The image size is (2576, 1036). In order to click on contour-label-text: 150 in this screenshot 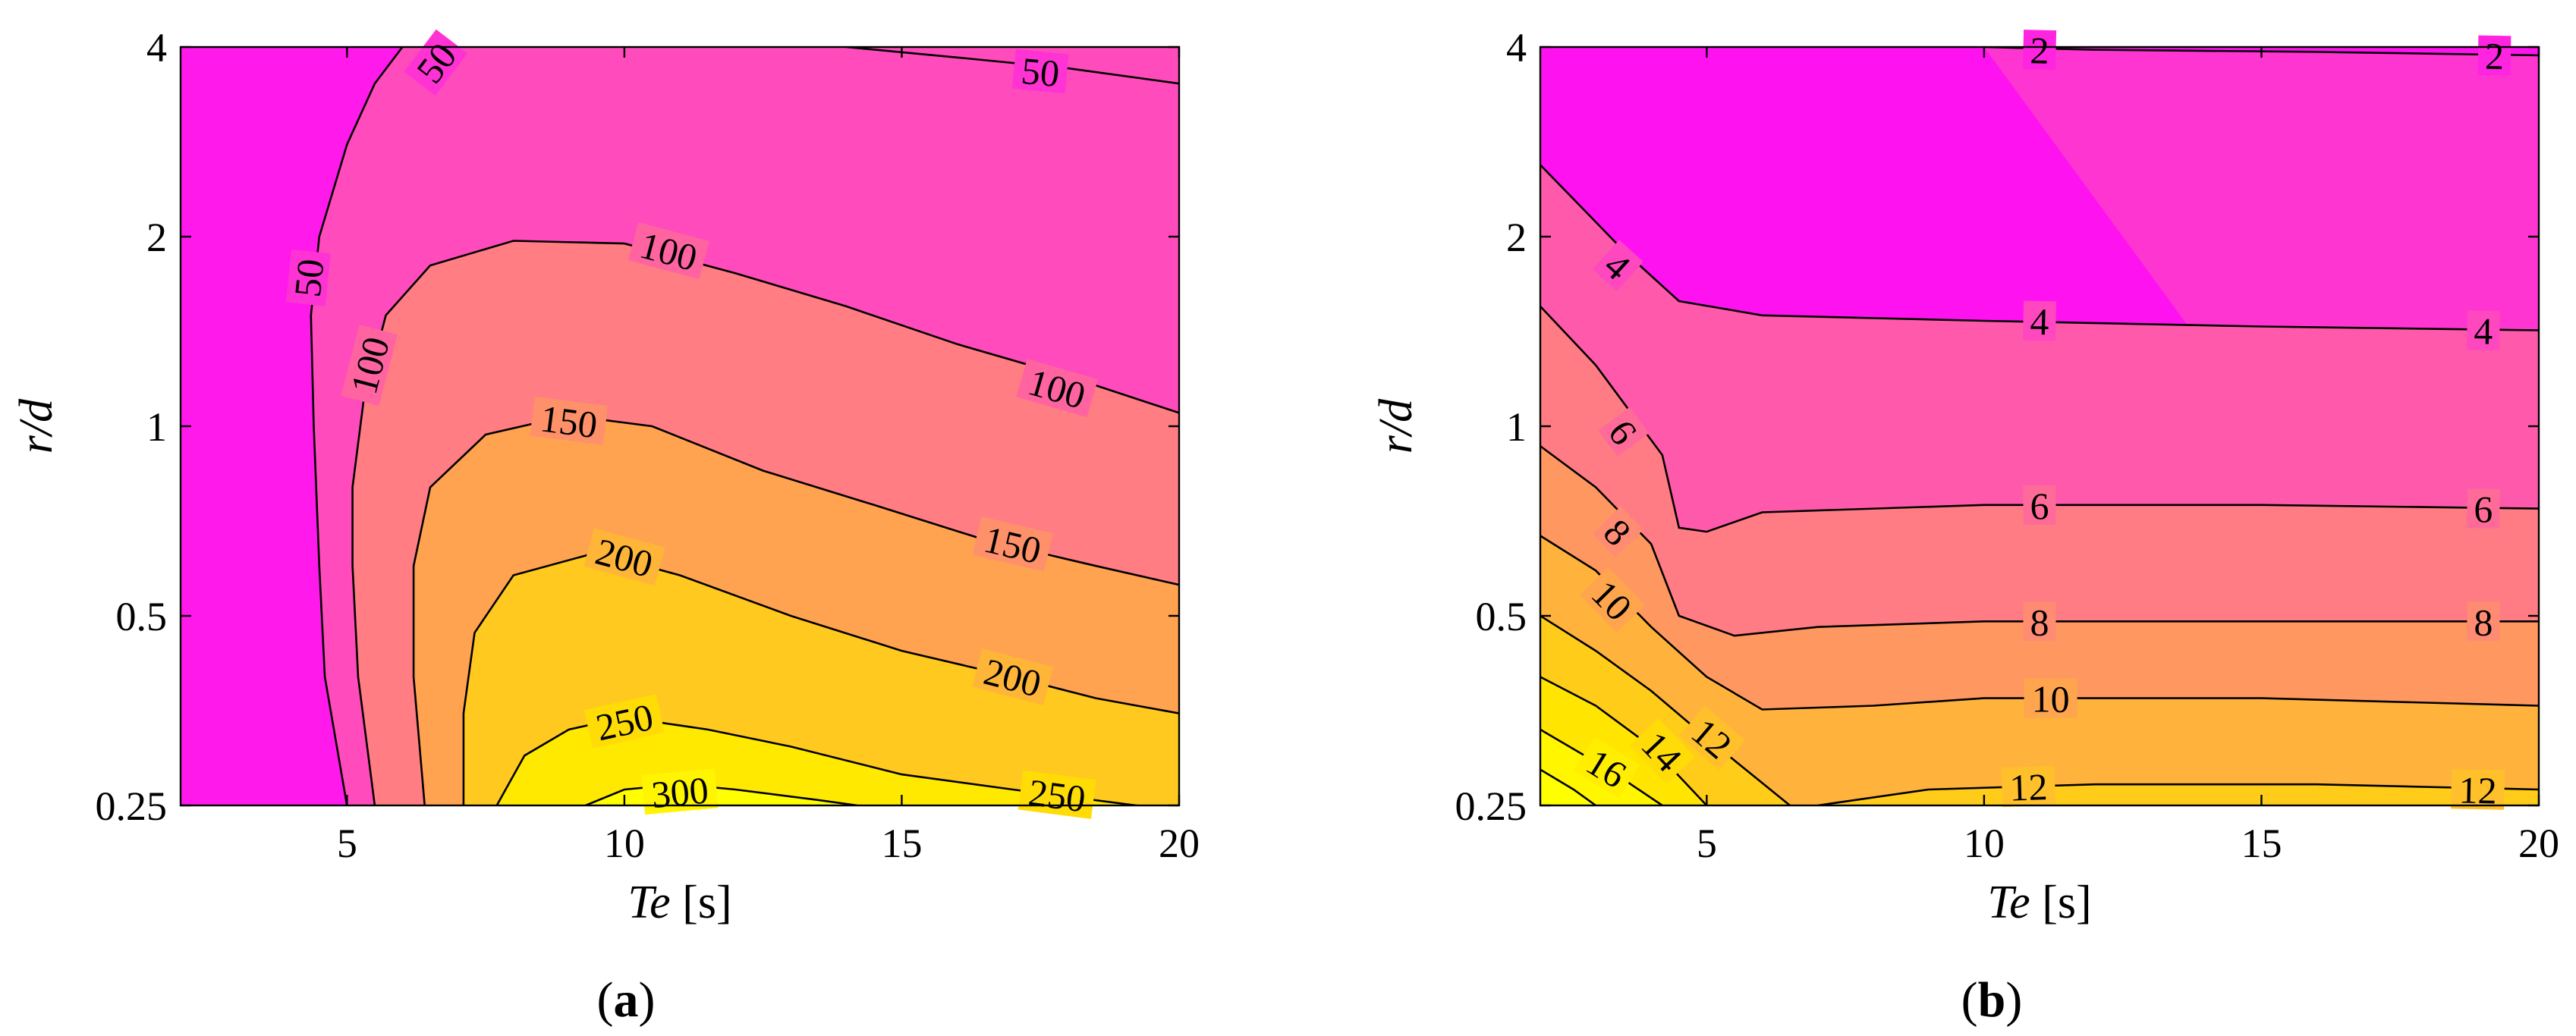, I will do `click(569, 421)`.